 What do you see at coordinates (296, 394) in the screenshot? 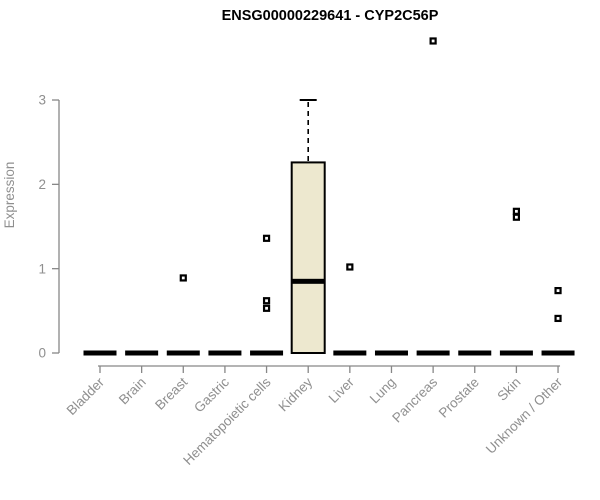
I see `x-tick-label: Kidney` at bounding box center [296, 394].